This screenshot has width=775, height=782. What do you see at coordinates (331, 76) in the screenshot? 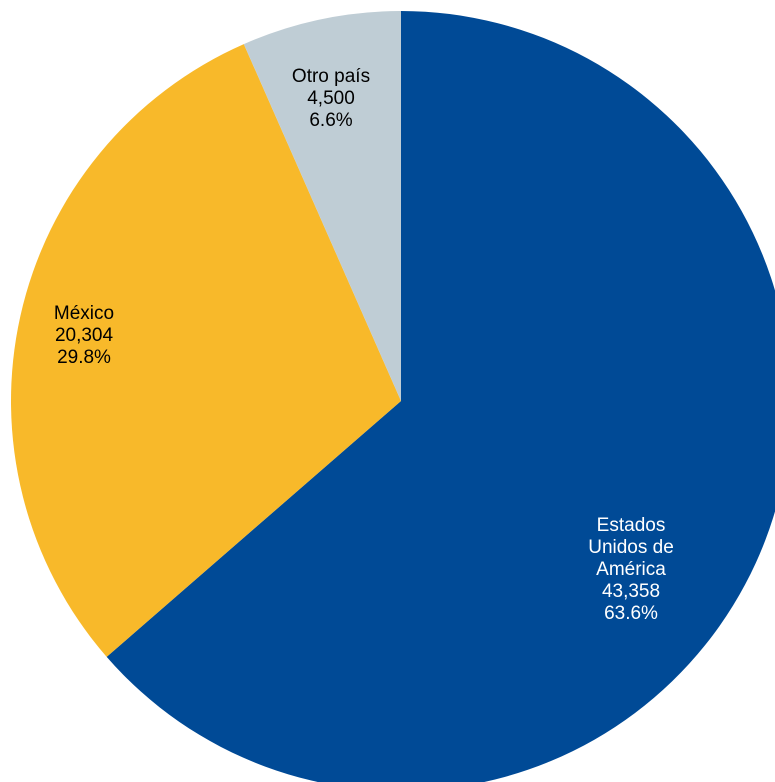
I see `slice-otro-pais-label-line: Otro país` at bounding box center [331, 76].